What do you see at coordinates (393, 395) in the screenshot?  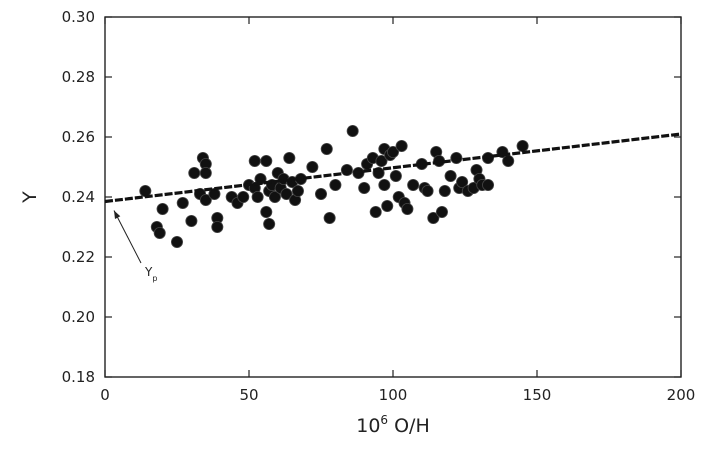 I see `x-tick-label: 100` at bounding box center [393, 395].